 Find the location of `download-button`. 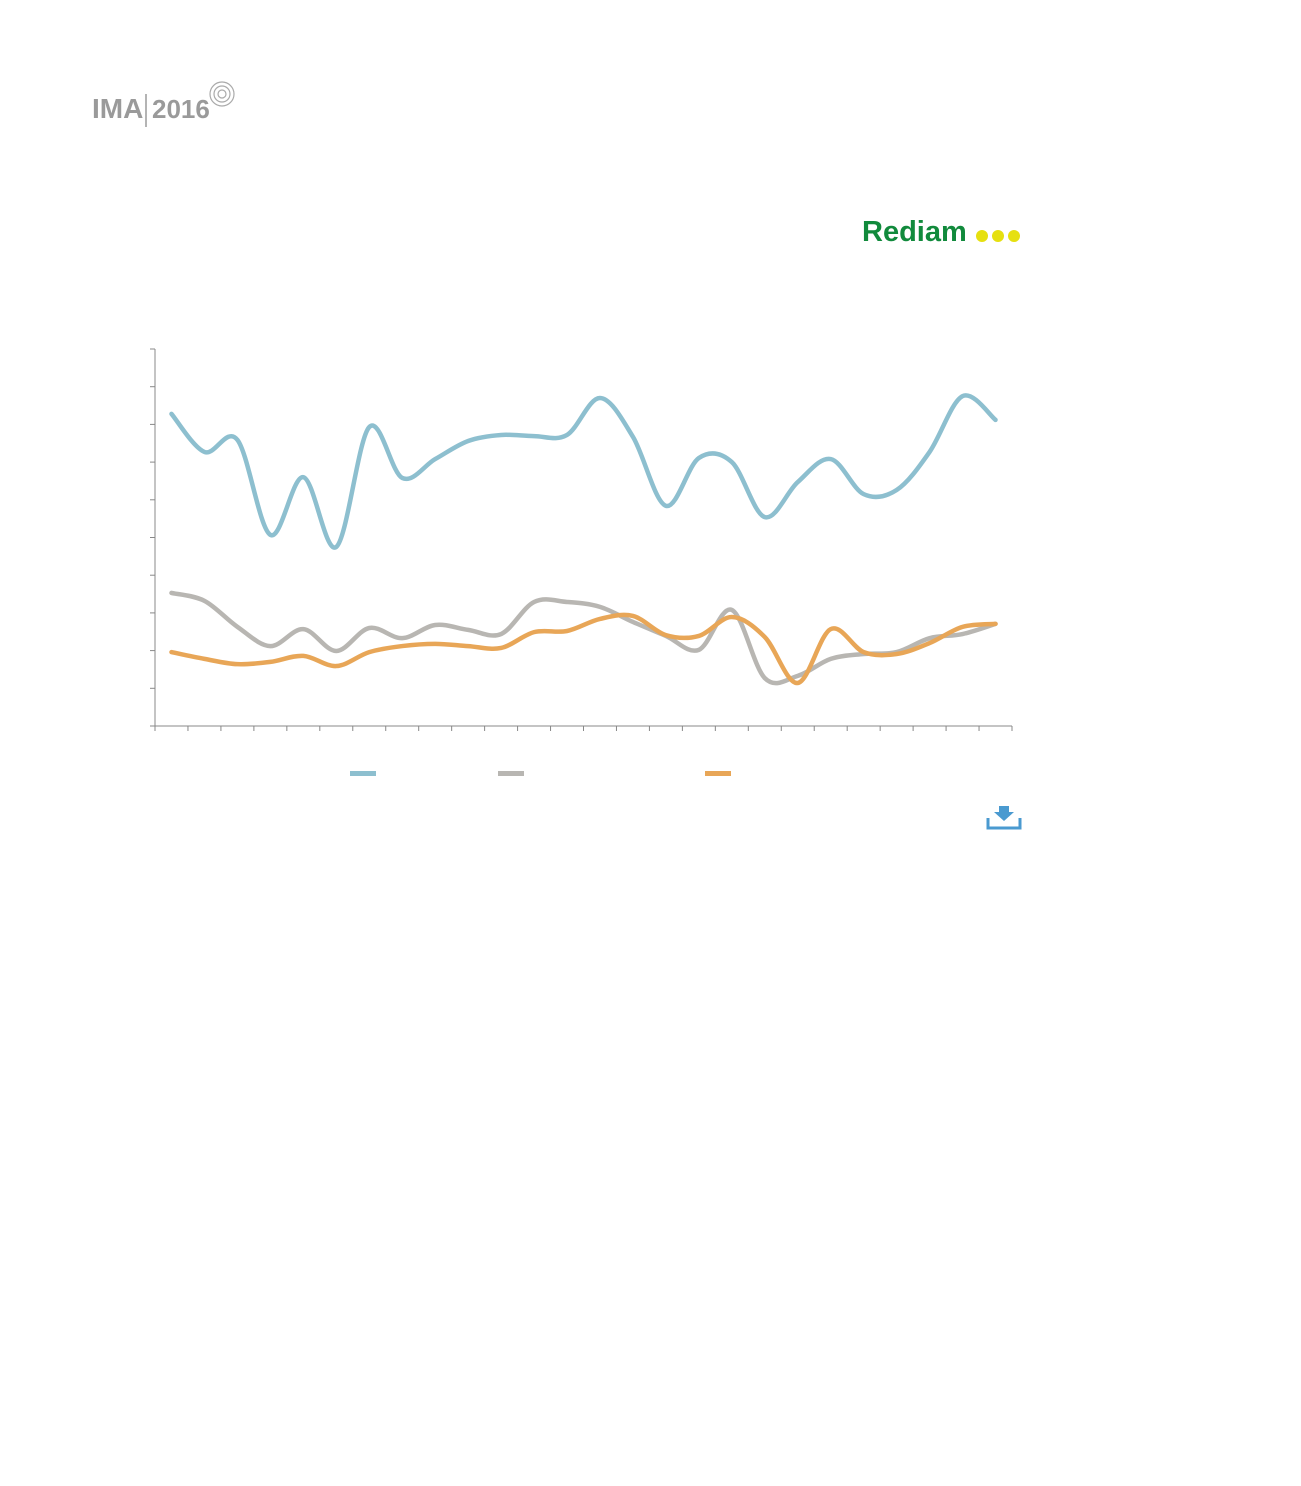

download-button is located at coordinates (1004, 818).